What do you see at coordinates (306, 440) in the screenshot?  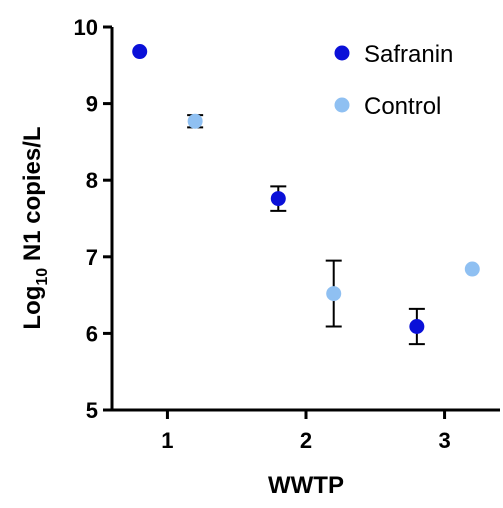 I see `x-tick-label: 2` at bounding box center [306, 440].